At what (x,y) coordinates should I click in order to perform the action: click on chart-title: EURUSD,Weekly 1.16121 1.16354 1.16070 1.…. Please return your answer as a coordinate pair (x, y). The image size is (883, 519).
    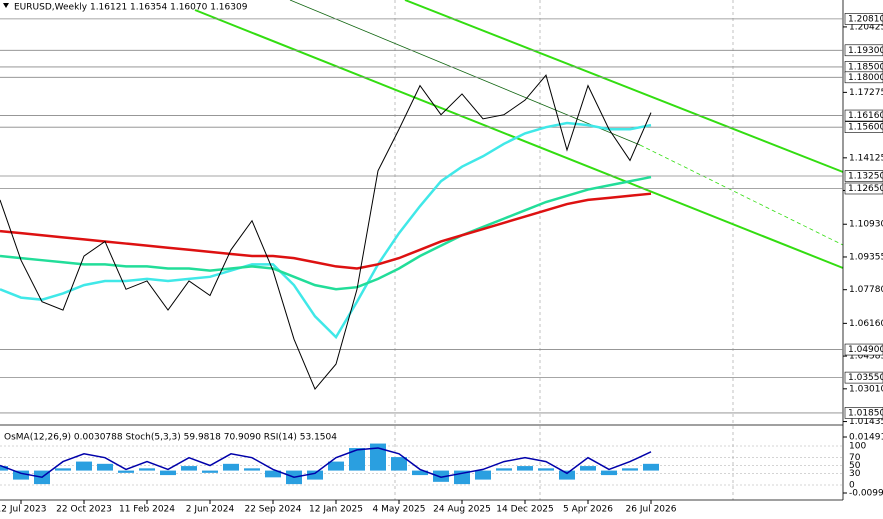
    Looking at the image, I should click on (131, 8).